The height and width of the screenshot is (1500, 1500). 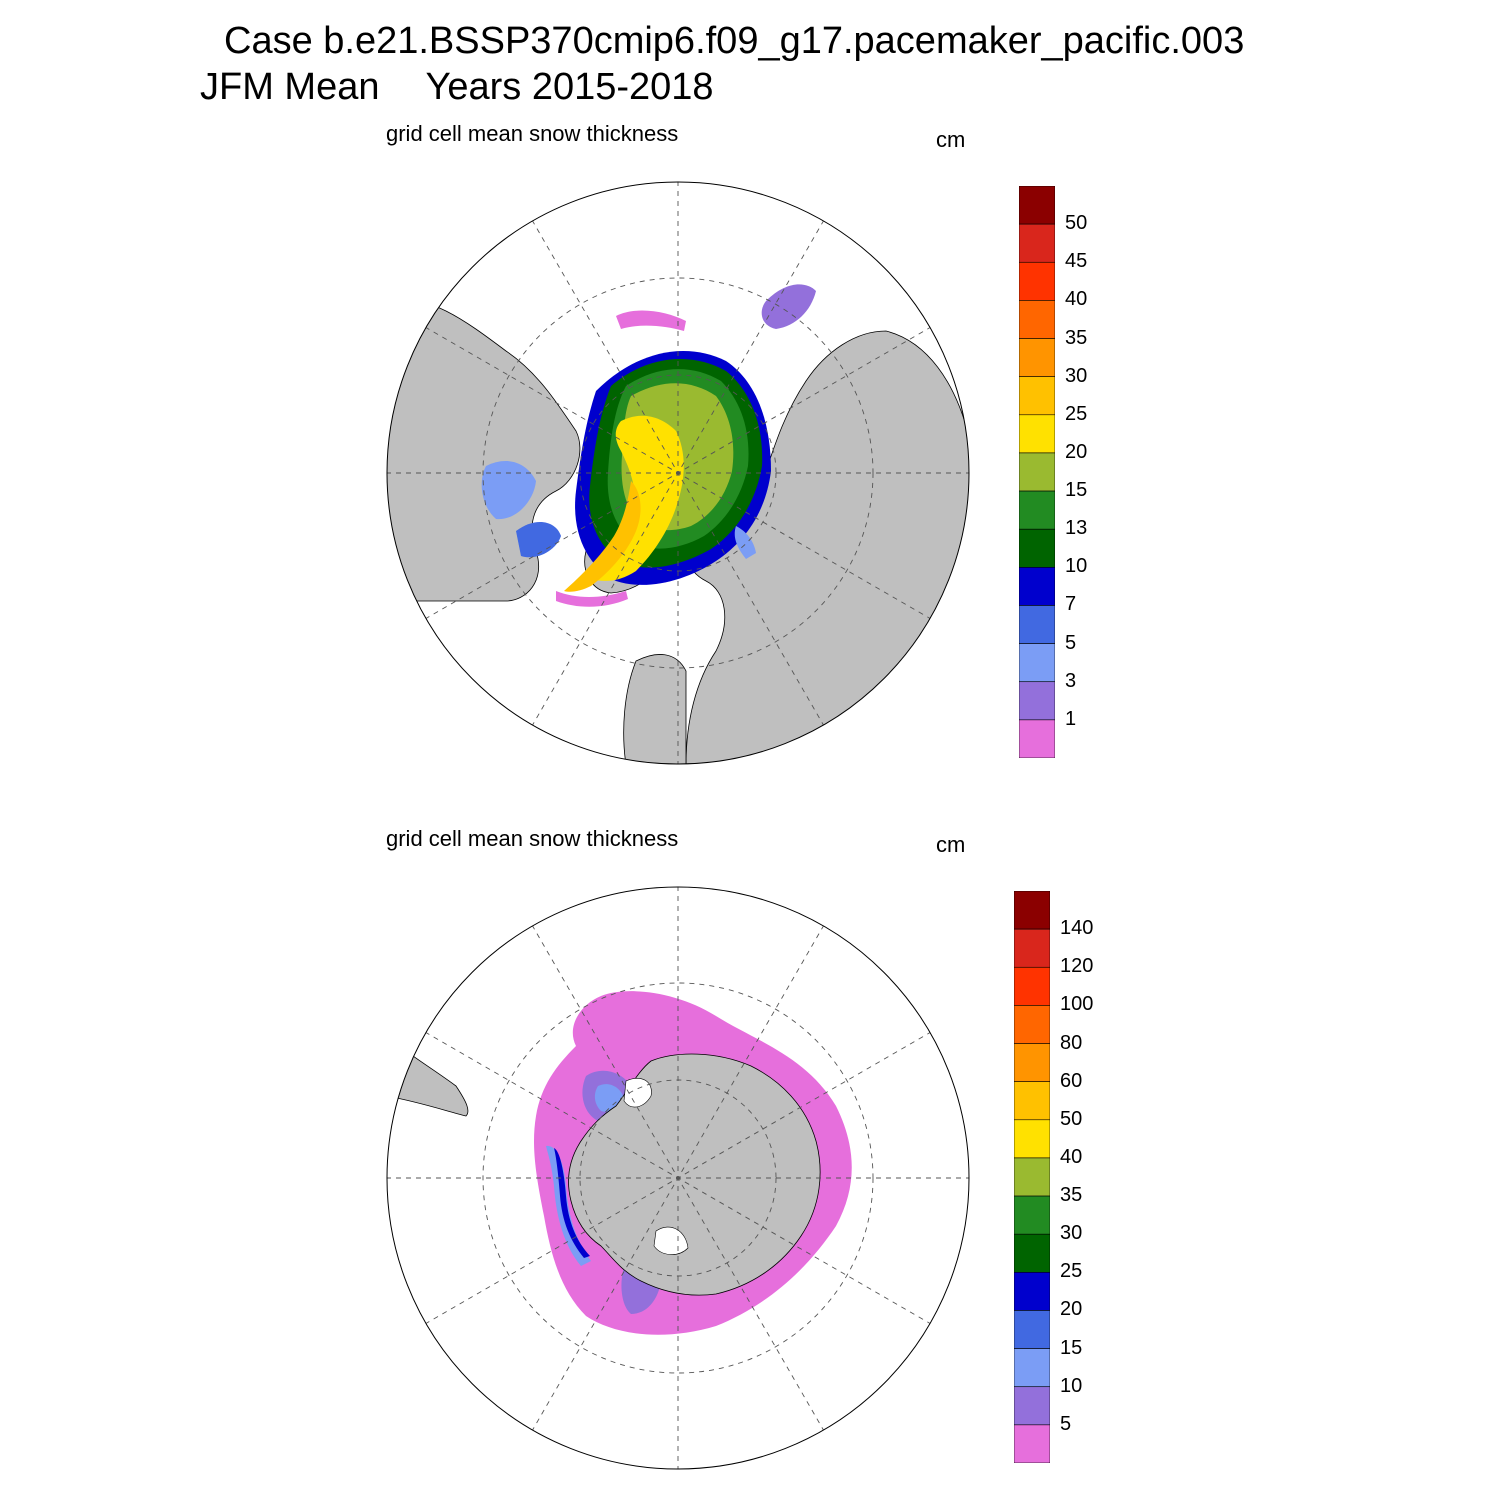 I want to click on snow-thickness-field, so click(x=648, y=445).